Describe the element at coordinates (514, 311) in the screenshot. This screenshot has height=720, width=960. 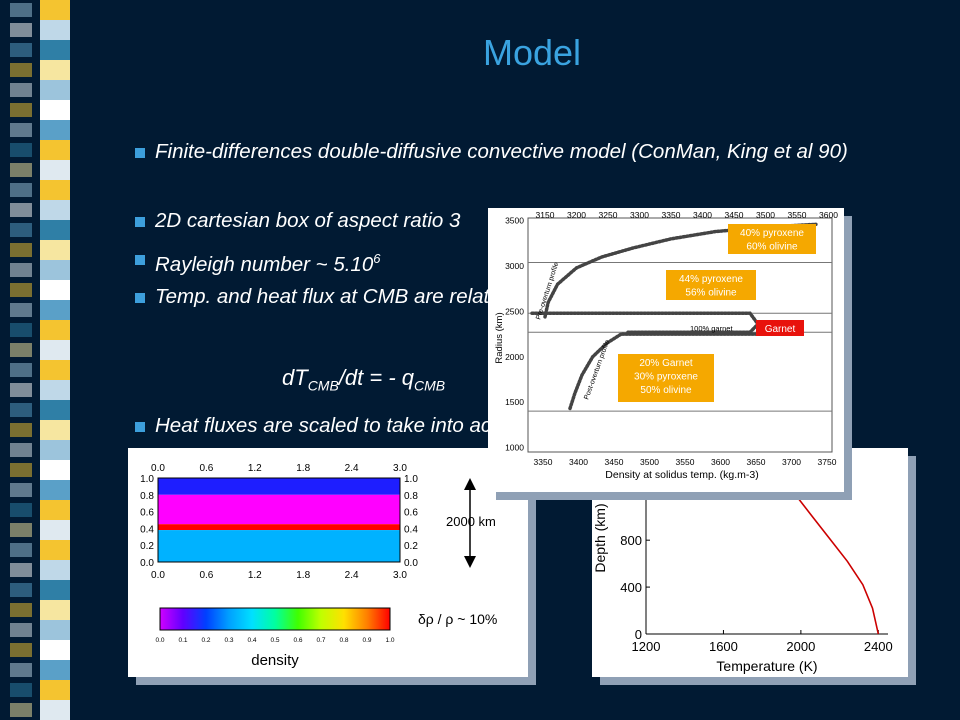
I see `y-tick-label: 2500` at that location.